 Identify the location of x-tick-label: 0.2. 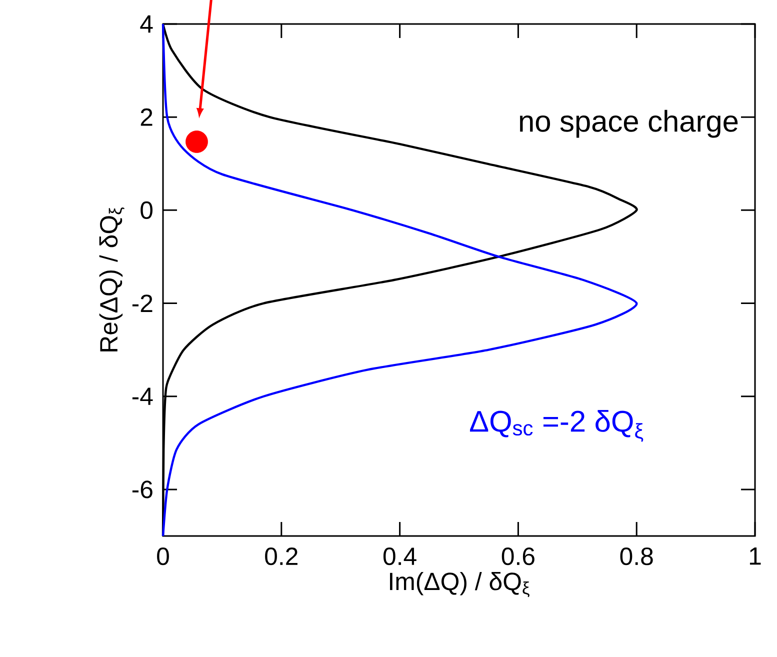
(281, 557).